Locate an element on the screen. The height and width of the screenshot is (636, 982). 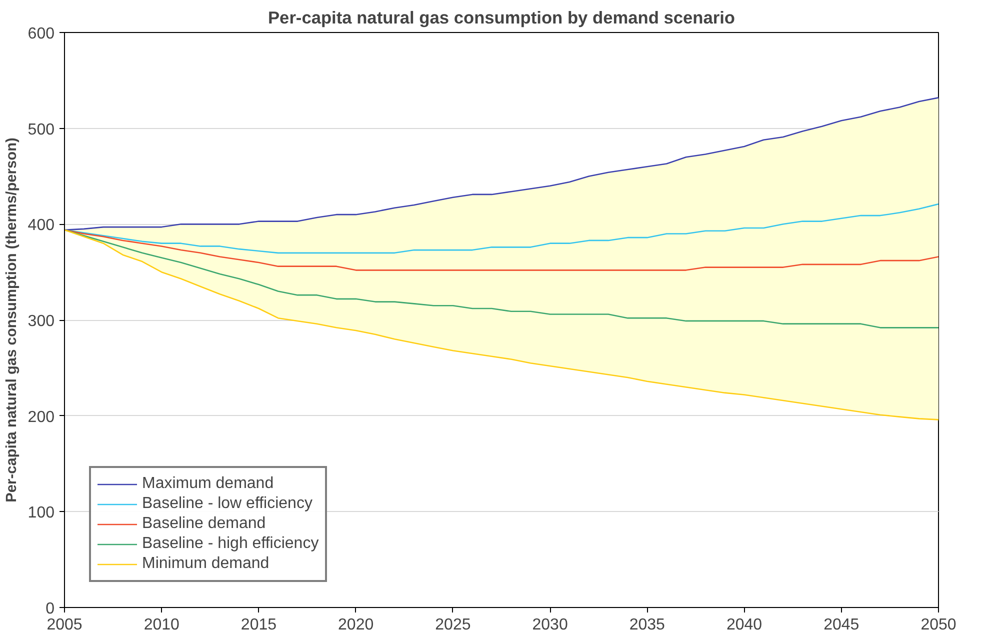
x-tick-label: 2045 is located at coordinates (842, 625).